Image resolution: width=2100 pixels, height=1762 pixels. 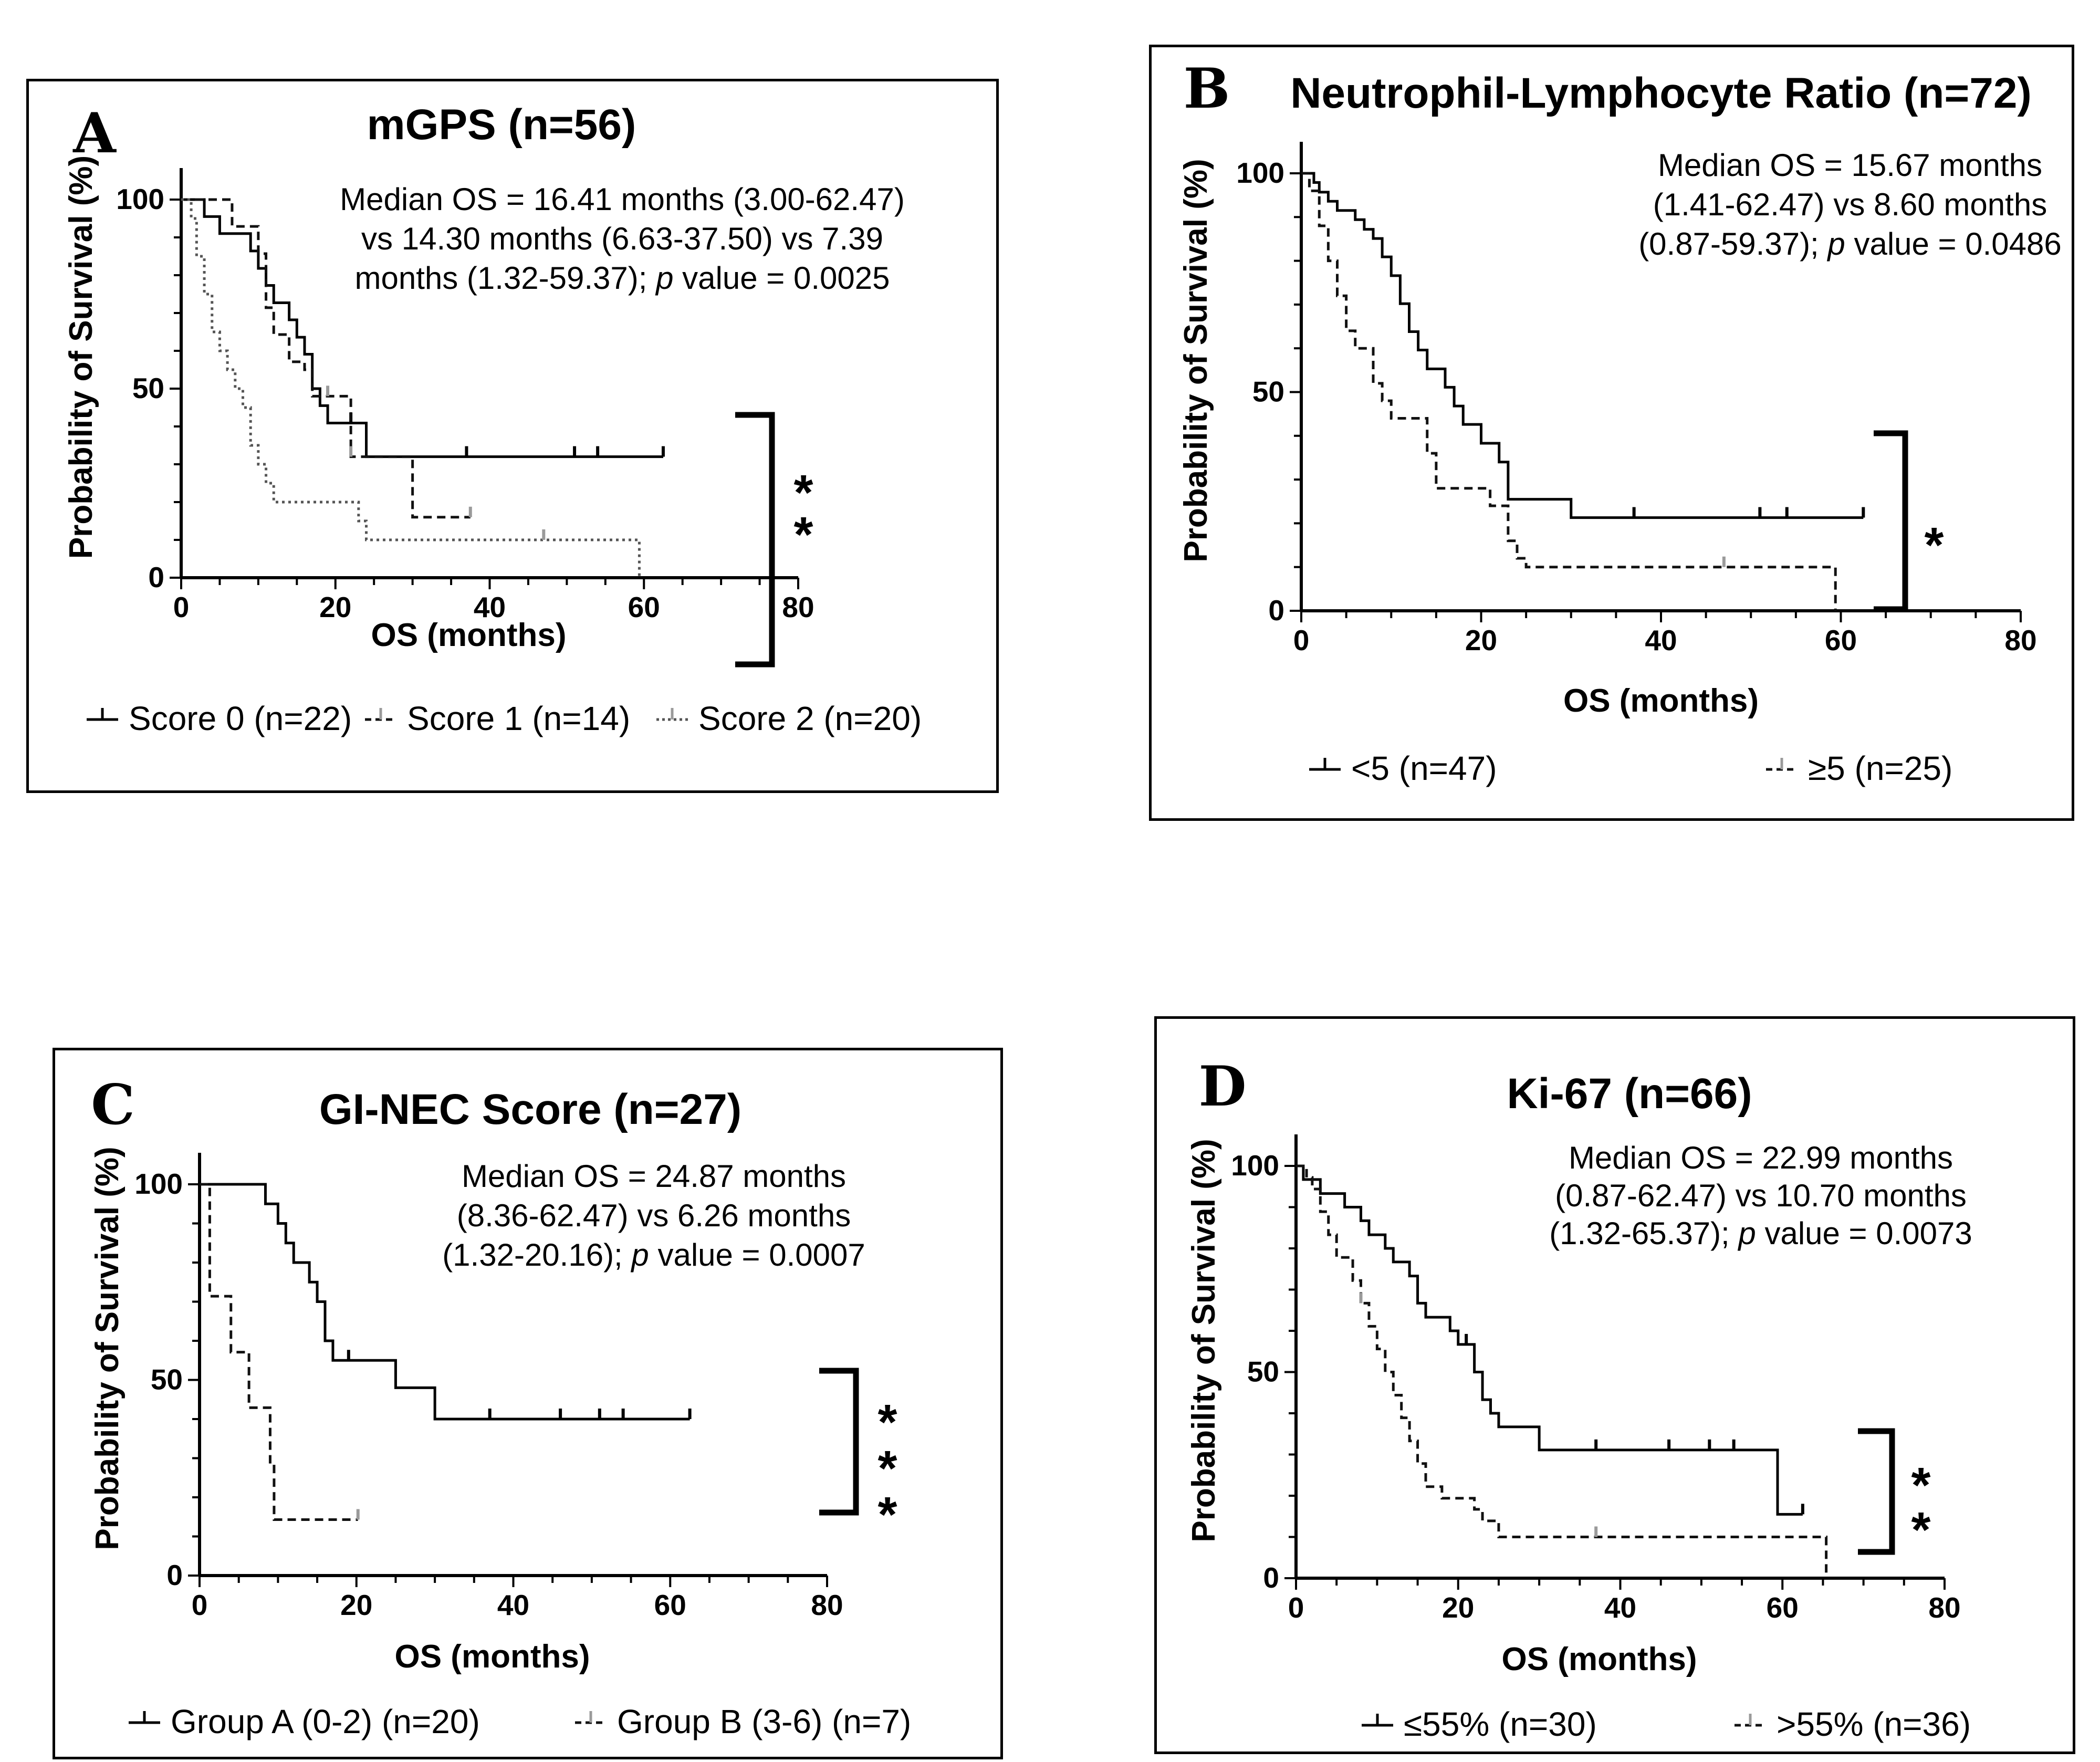 I want to click on legend-label: <5 (n=47), so click(x=1424, y=768).